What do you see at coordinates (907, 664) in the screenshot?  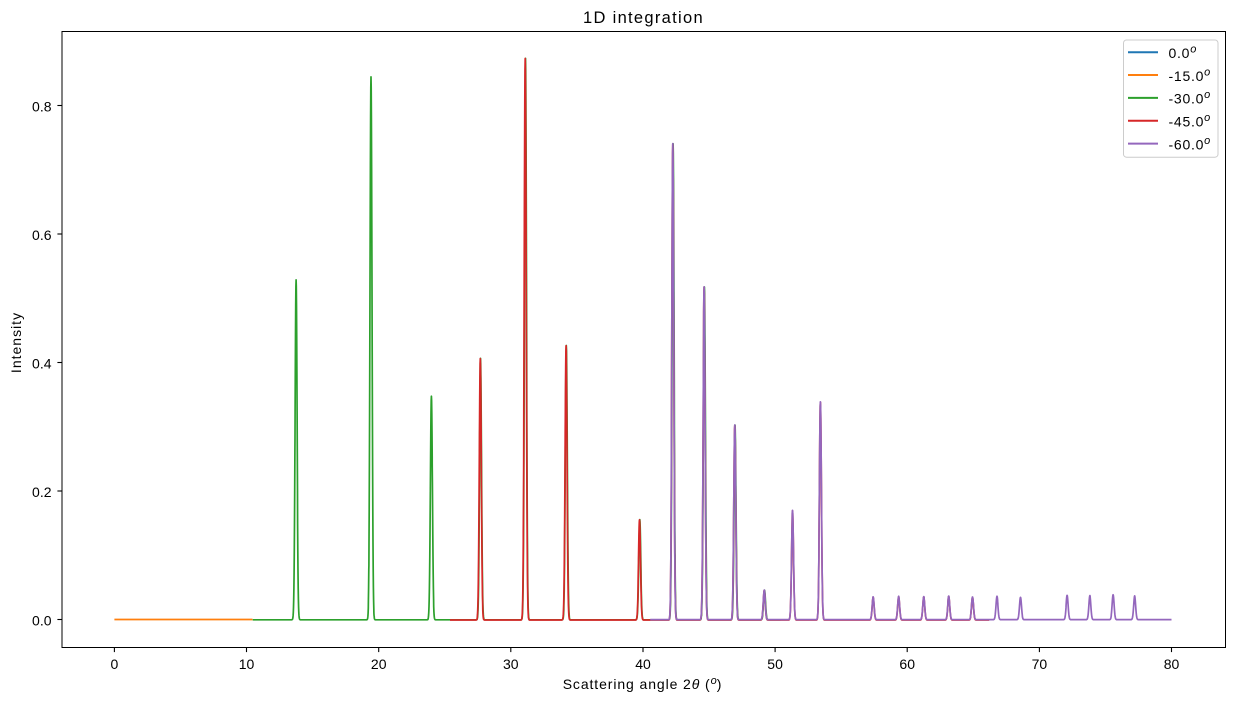 I see `svg-text: 60` at bounding box center [907, 664].